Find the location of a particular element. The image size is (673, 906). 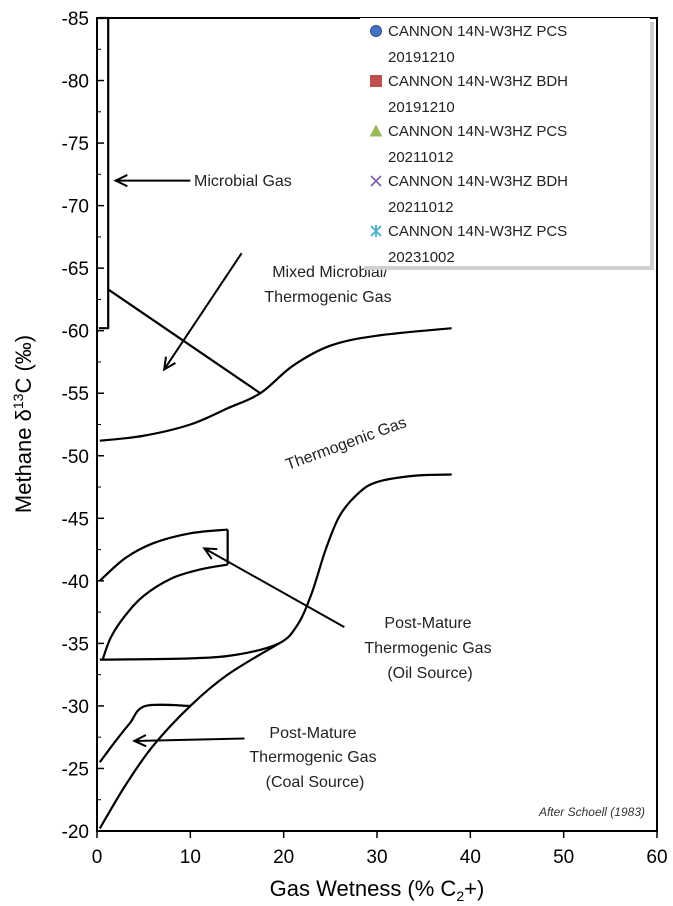

coal-label-line2: Thermogenic Gas is located at coordinates (312, 757).